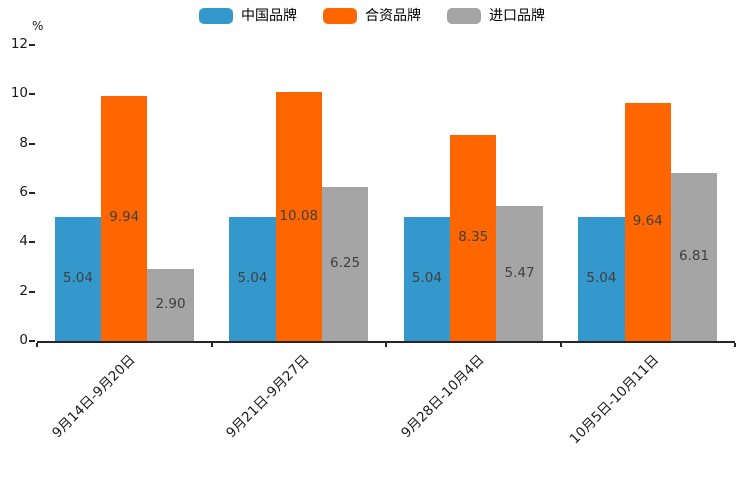  Describe the element at coordinates (216, 16) in the screenshot. I see `legend-swatch-china-brand` at that location.